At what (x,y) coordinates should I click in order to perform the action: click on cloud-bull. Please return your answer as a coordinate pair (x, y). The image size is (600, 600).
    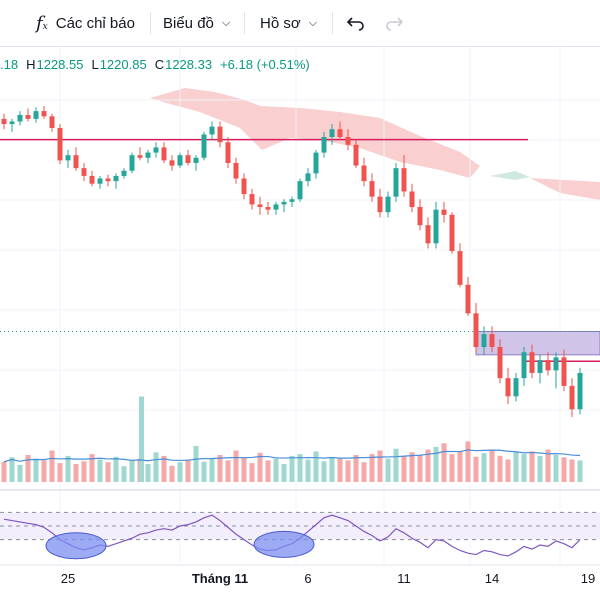
    Looking at the image, I should click on (510, 175).